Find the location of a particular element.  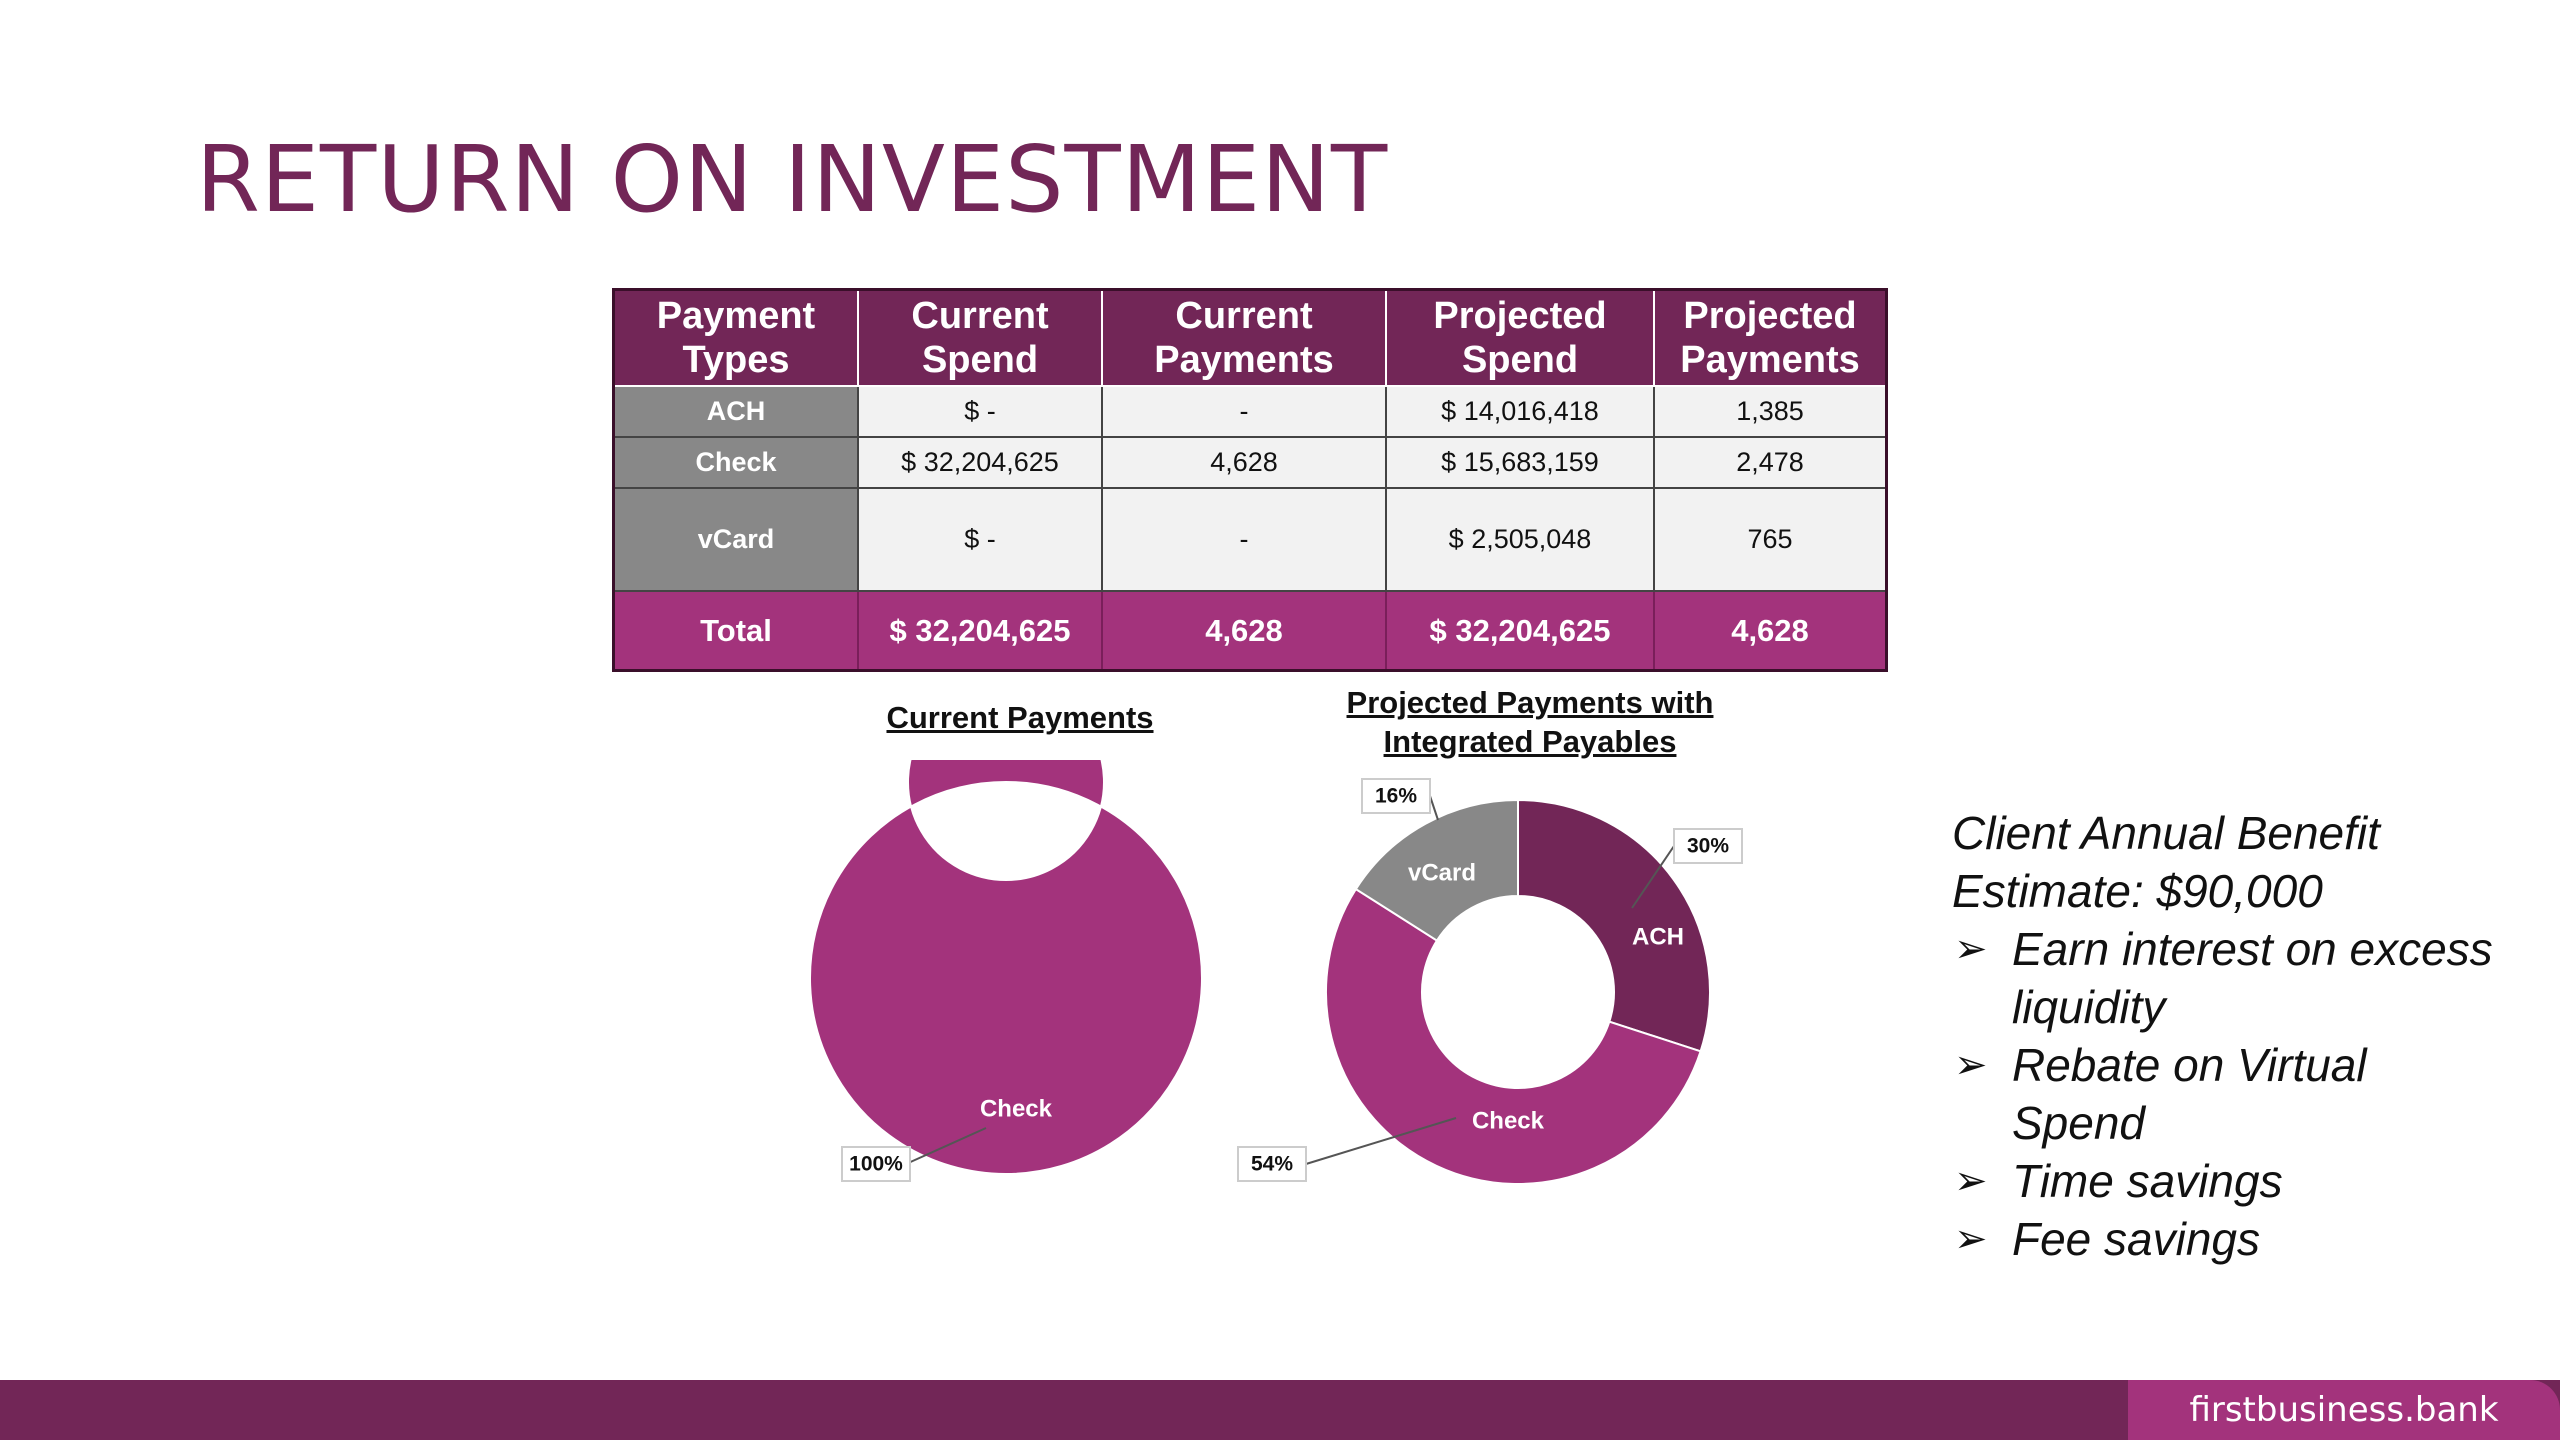

projected-payments-donut: ACH 30% Check 54% vCard 16% is located at coordinates (1490, 981).